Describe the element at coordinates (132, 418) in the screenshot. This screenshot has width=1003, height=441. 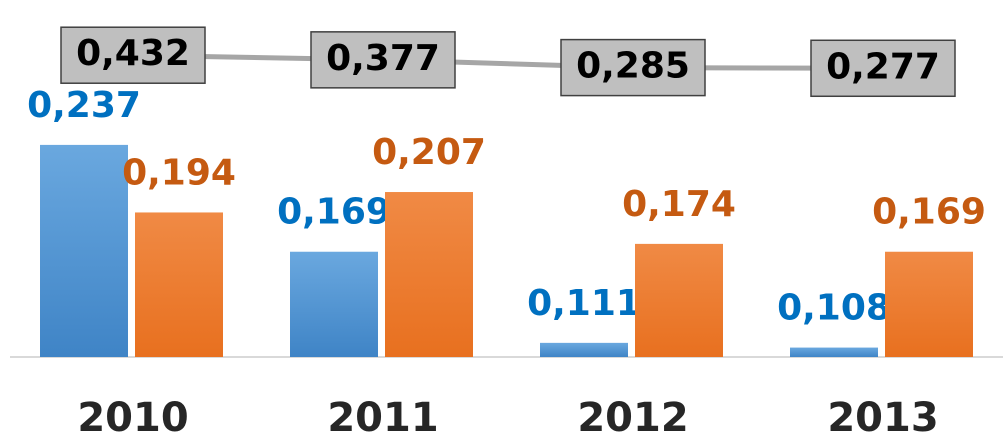
I see `x-tick-label: 2010` at that location.